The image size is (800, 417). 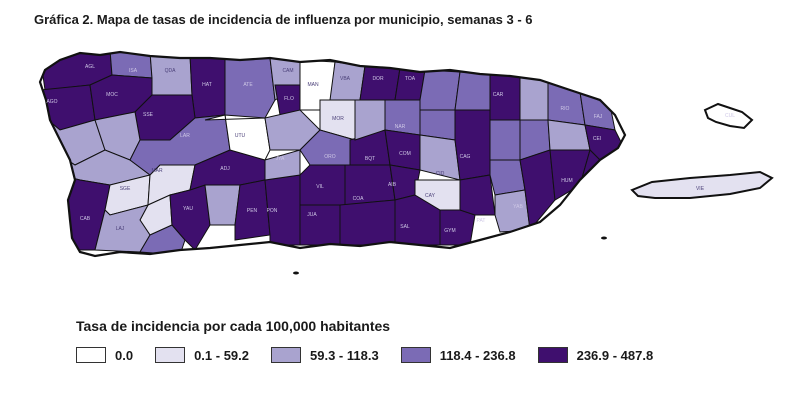 I want to click on muni-sju, so click(x=472, y=91).